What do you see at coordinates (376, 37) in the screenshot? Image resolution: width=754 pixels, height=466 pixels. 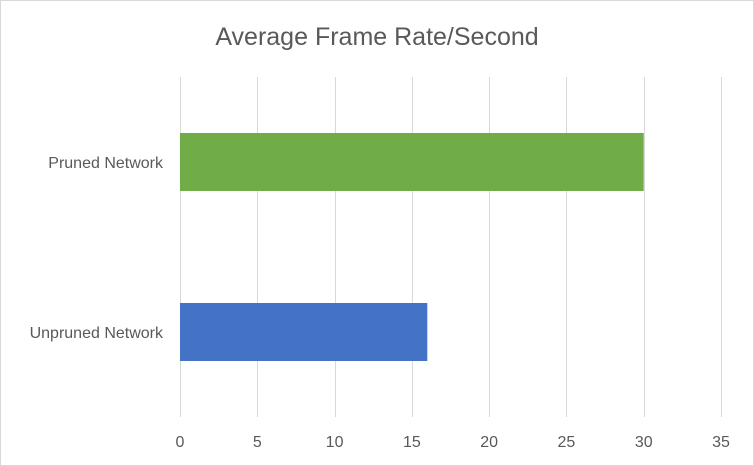 I see `chart-title: Average Frame Rate/Second` at bounding box center [376, 37].